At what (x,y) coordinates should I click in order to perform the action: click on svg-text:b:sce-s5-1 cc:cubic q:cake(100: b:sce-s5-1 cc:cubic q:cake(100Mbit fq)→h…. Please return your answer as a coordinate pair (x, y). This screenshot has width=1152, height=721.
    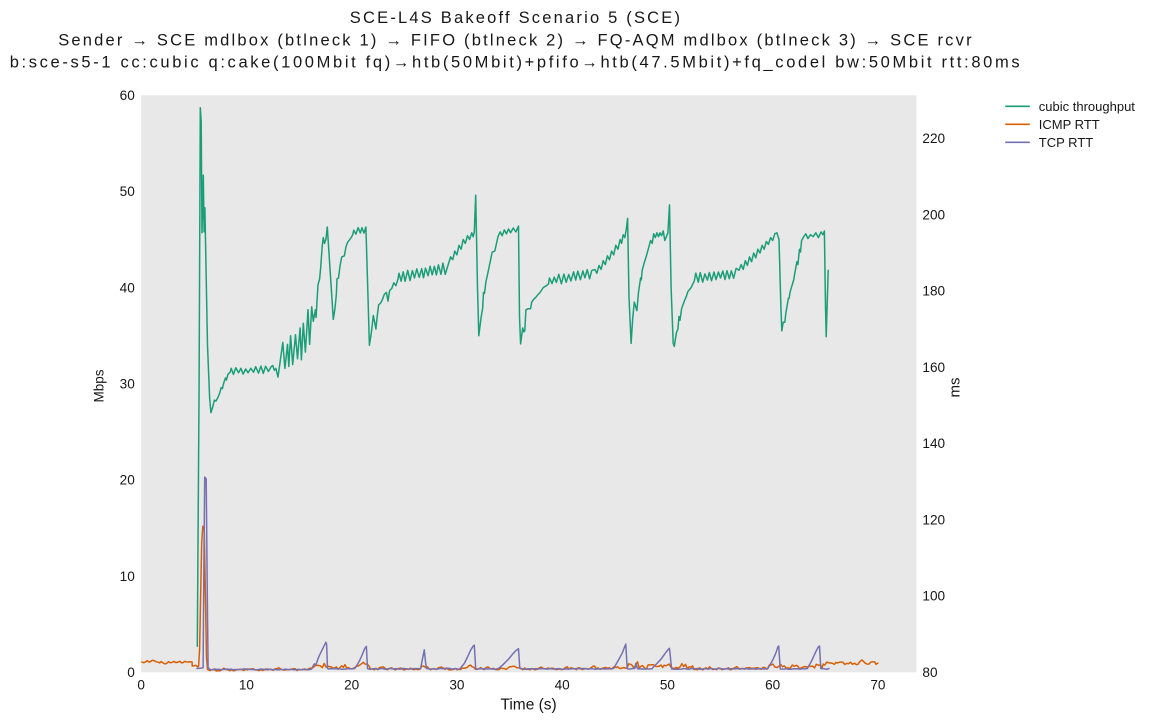
    Looking at the image, I should click on (516, 63).